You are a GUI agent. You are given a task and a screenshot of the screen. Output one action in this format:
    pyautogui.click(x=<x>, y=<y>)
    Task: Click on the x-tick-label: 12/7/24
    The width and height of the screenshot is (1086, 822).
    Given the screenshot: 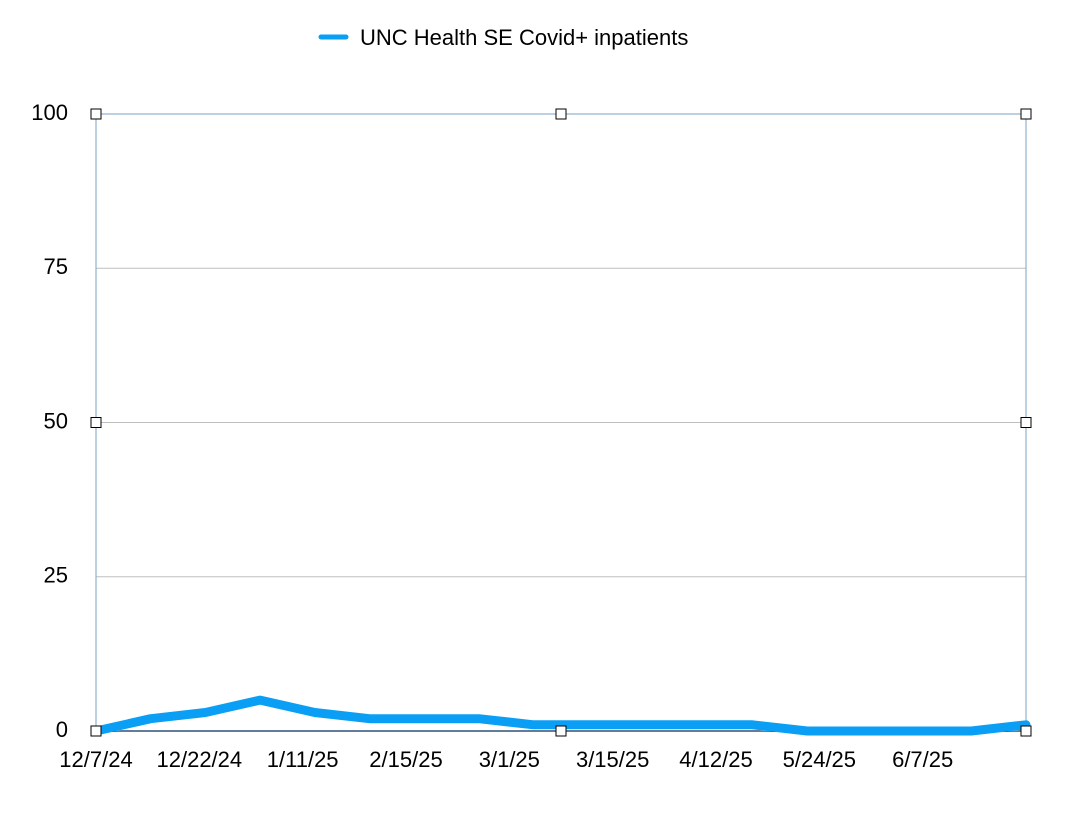 What is the action you would take?
    pyautogui.click(x=95, y=759)
    